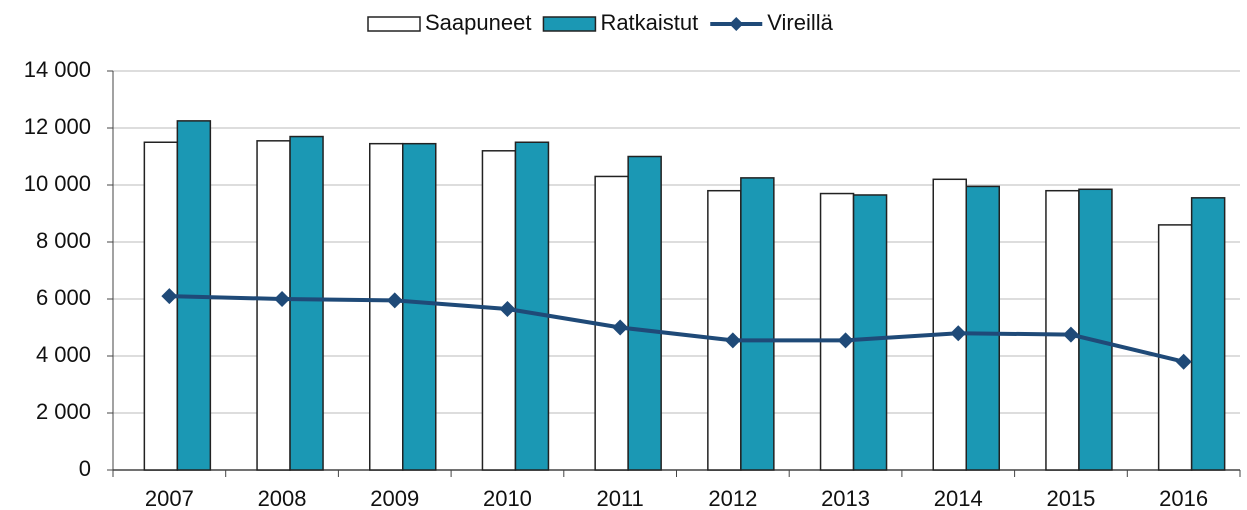  I want to click on line, so click(677, 329).